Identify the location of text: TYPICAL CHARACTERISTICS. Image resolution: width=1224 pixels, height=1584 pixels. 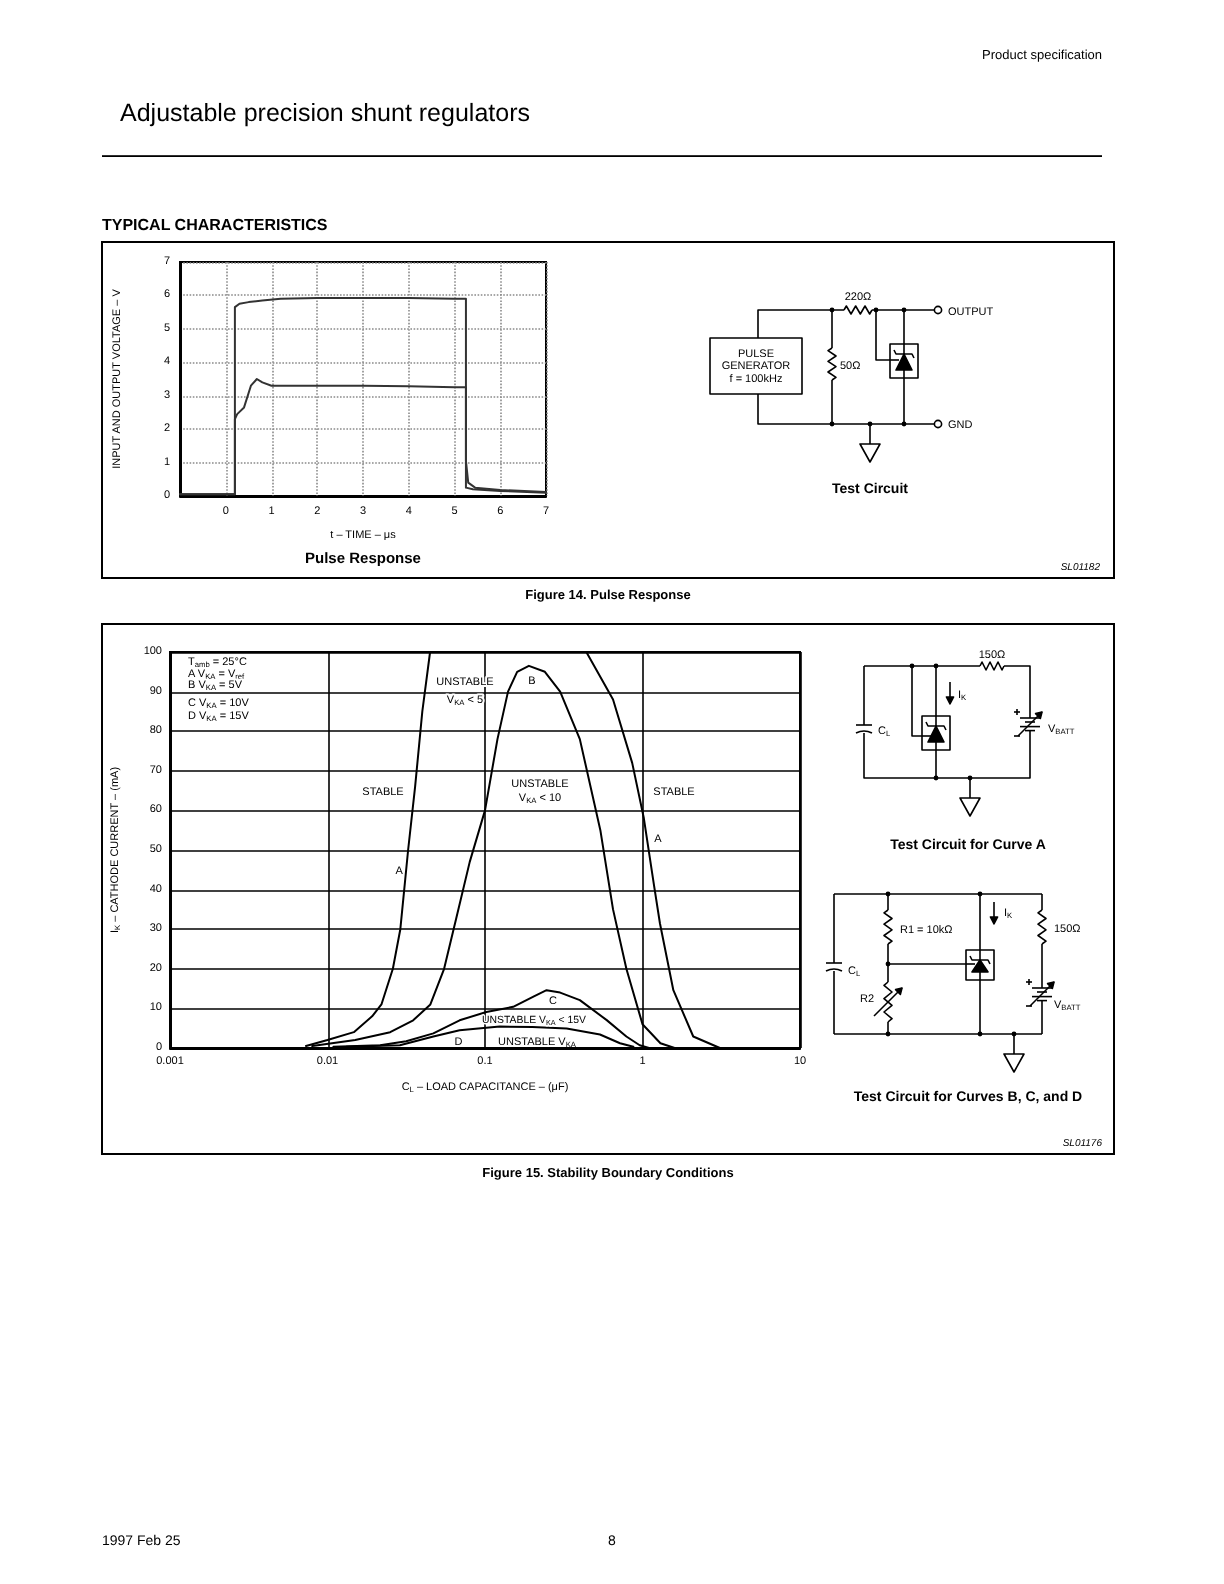
(215, 224).